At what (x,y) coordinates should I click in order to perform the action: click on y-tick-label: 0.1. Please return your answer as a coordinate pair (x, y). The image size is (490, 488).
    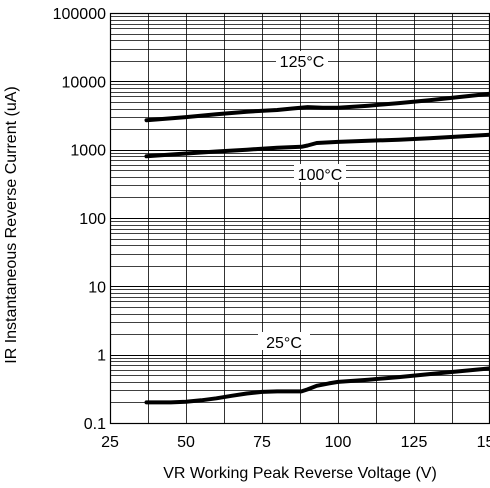
    Looking at the image, I should click on (95, 424).